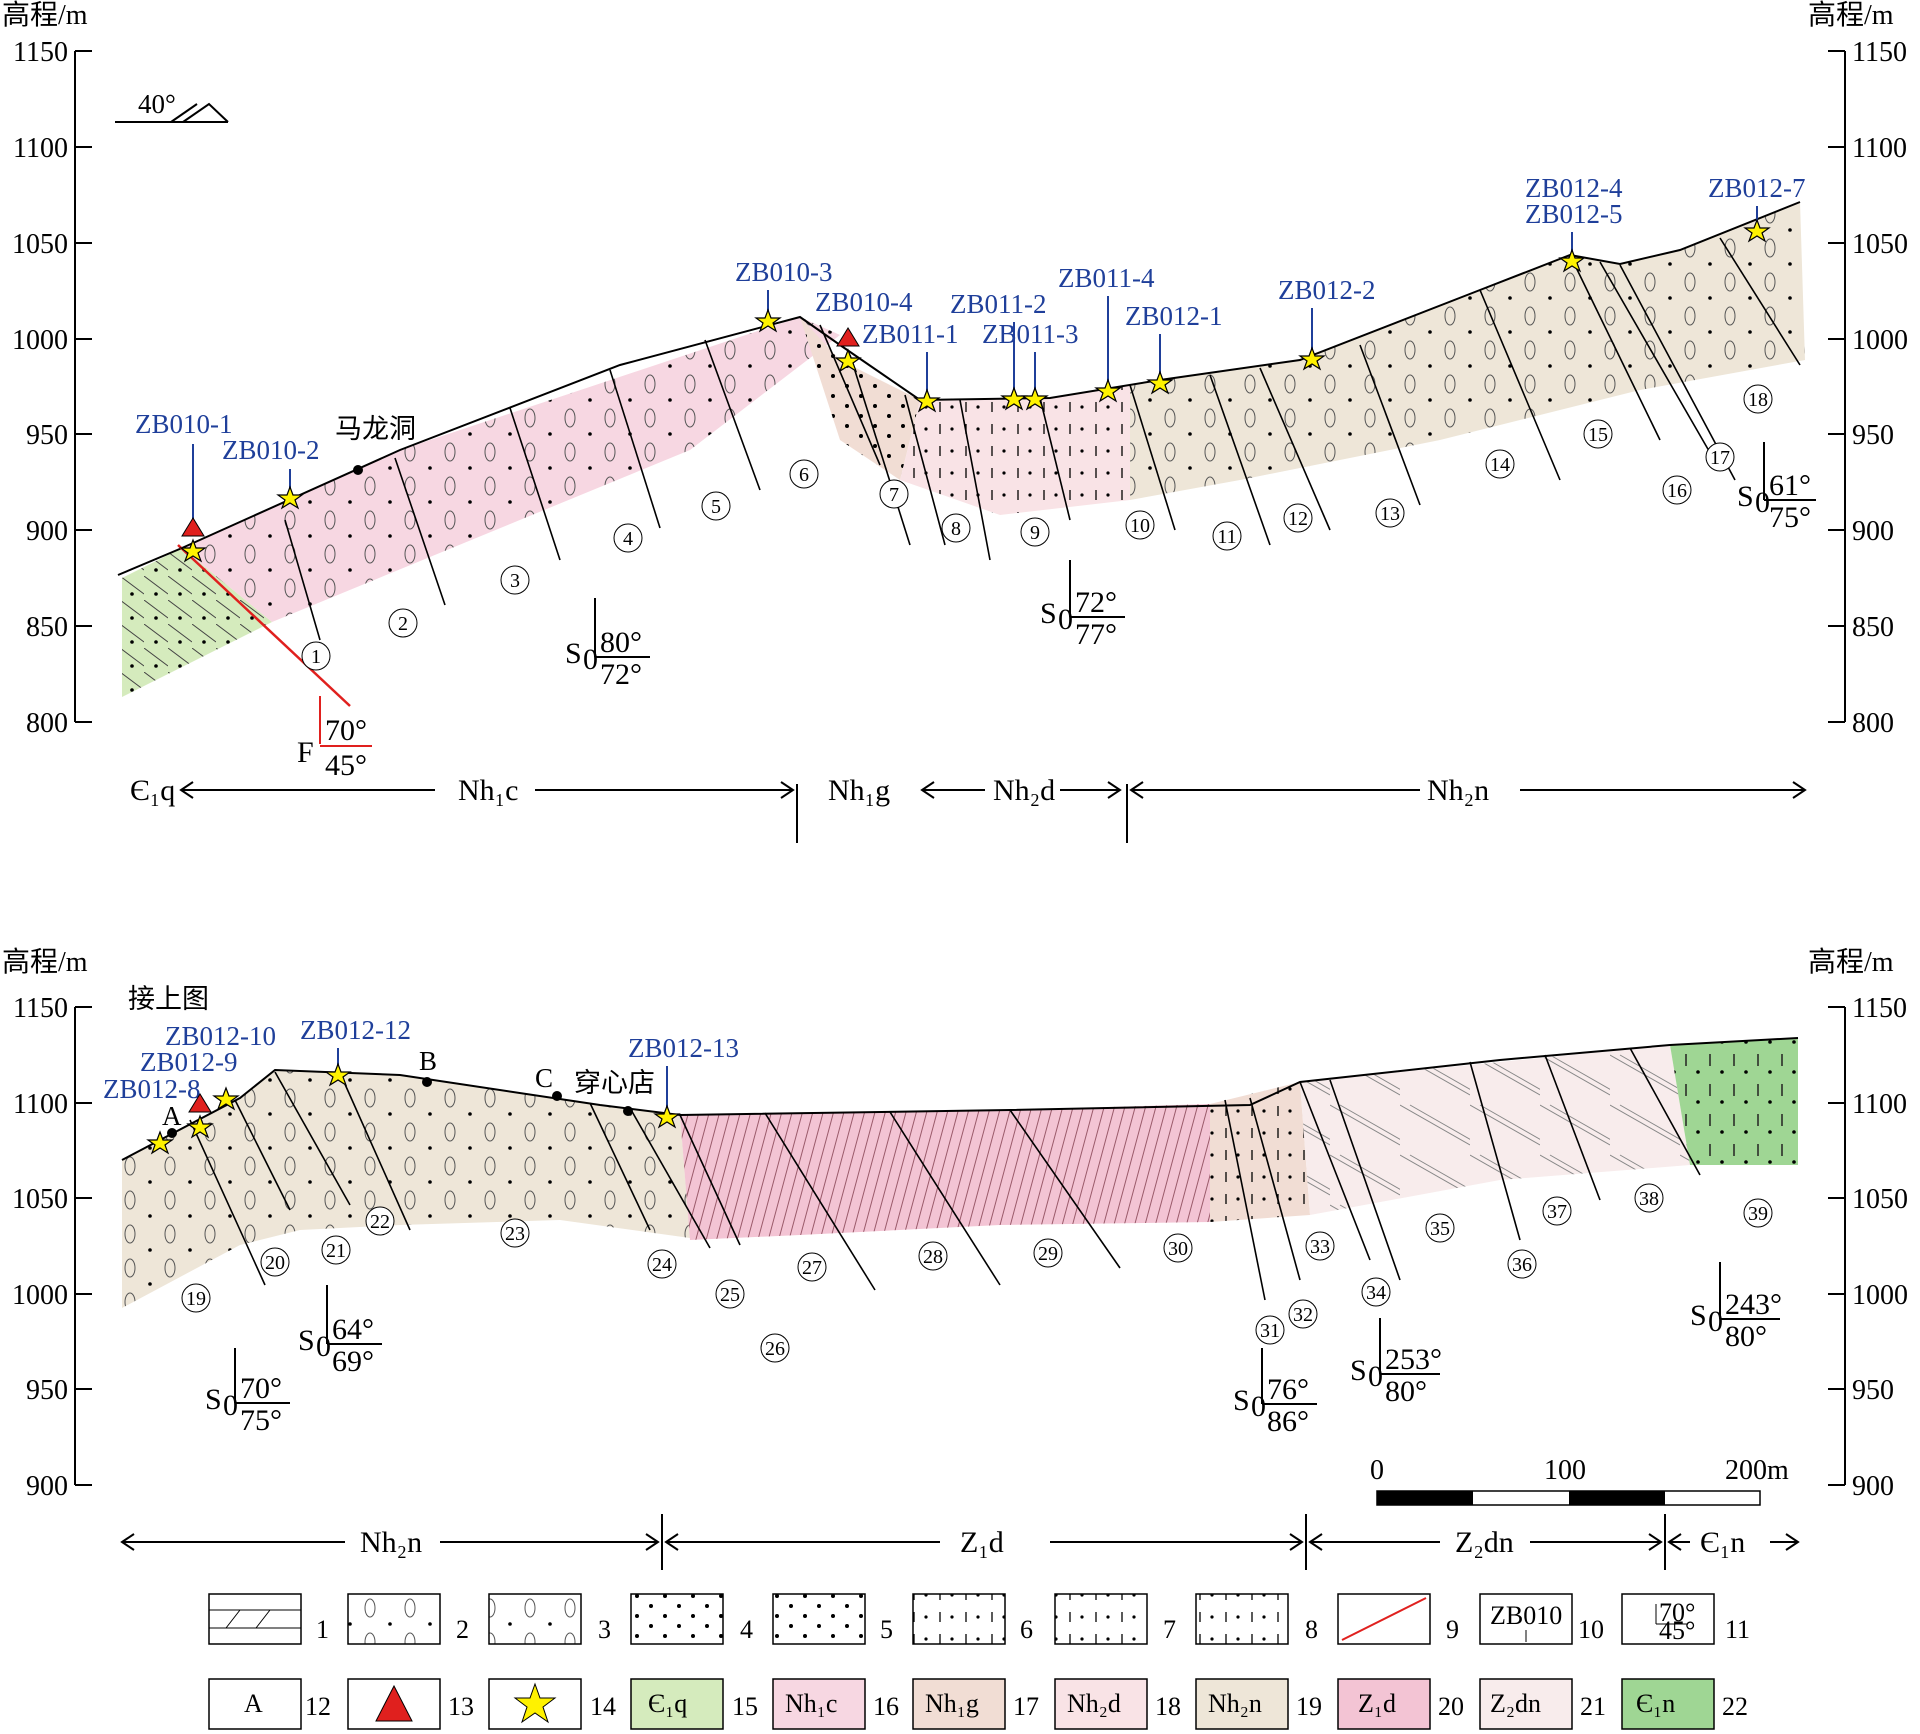 This screenshot has width=1920, height=1734. Describe the element at coordinates (1736, 1307) in the screenshot. I see `bottom-attitude-5: S 0 243° 80°` at that location.